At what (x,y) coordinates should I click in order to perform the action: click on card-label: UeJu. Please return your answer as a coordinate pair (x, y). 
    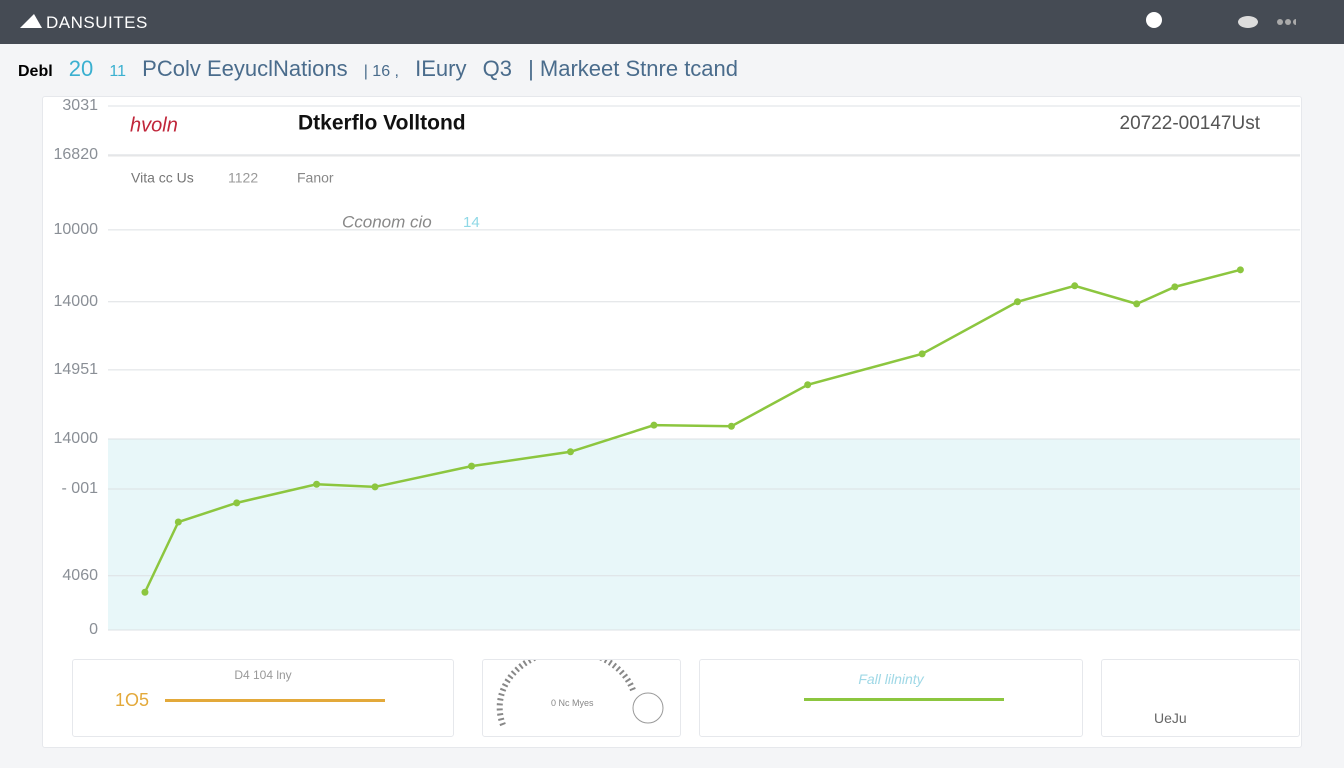
    Looking at the image, I should click on (1170, 718).